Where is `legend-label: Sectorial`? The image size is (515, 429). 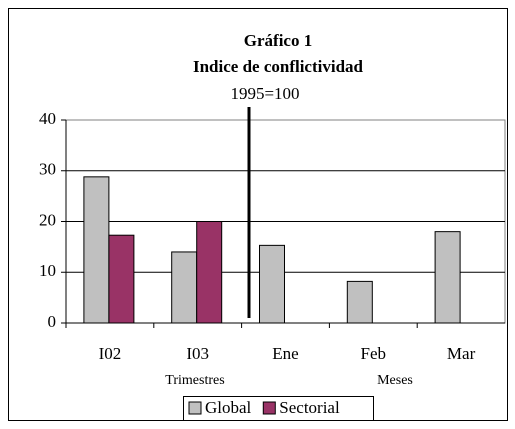
legend-label: Sectorial is located at coordinates (309, 407).